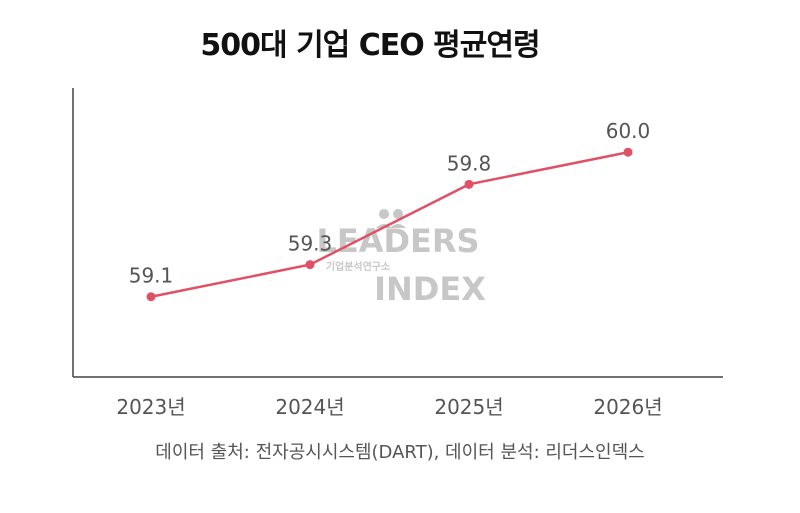  I want to click on source-note: 데이터 출처: 전자공시시스템(DART), 데이터 분석: 리더스인덱스, so click(400, 452).